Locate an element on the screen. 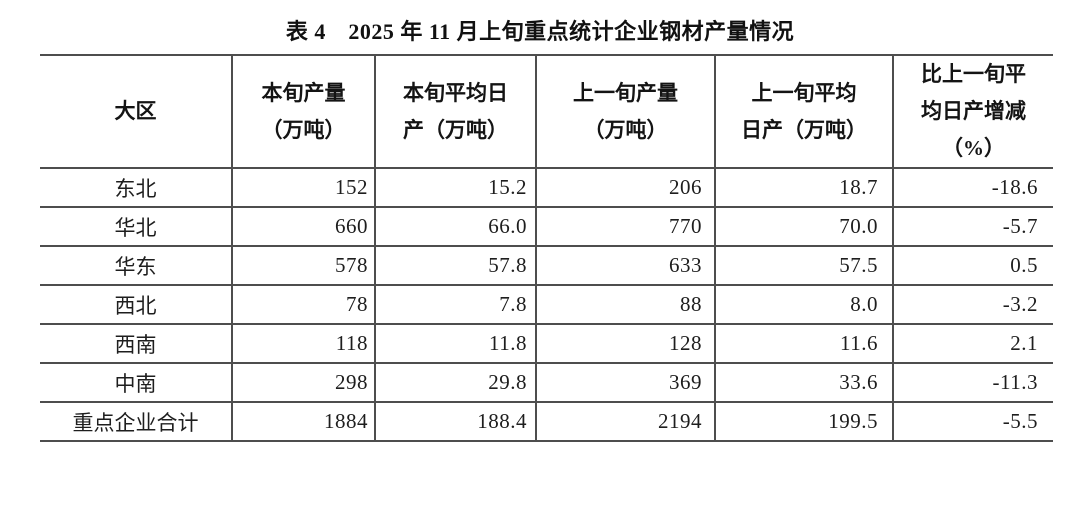 Image resolution: width=1080 pixels, height=515 pixels. previous-daily-avg-value: 57.5 is located at coordinates (804, 265).